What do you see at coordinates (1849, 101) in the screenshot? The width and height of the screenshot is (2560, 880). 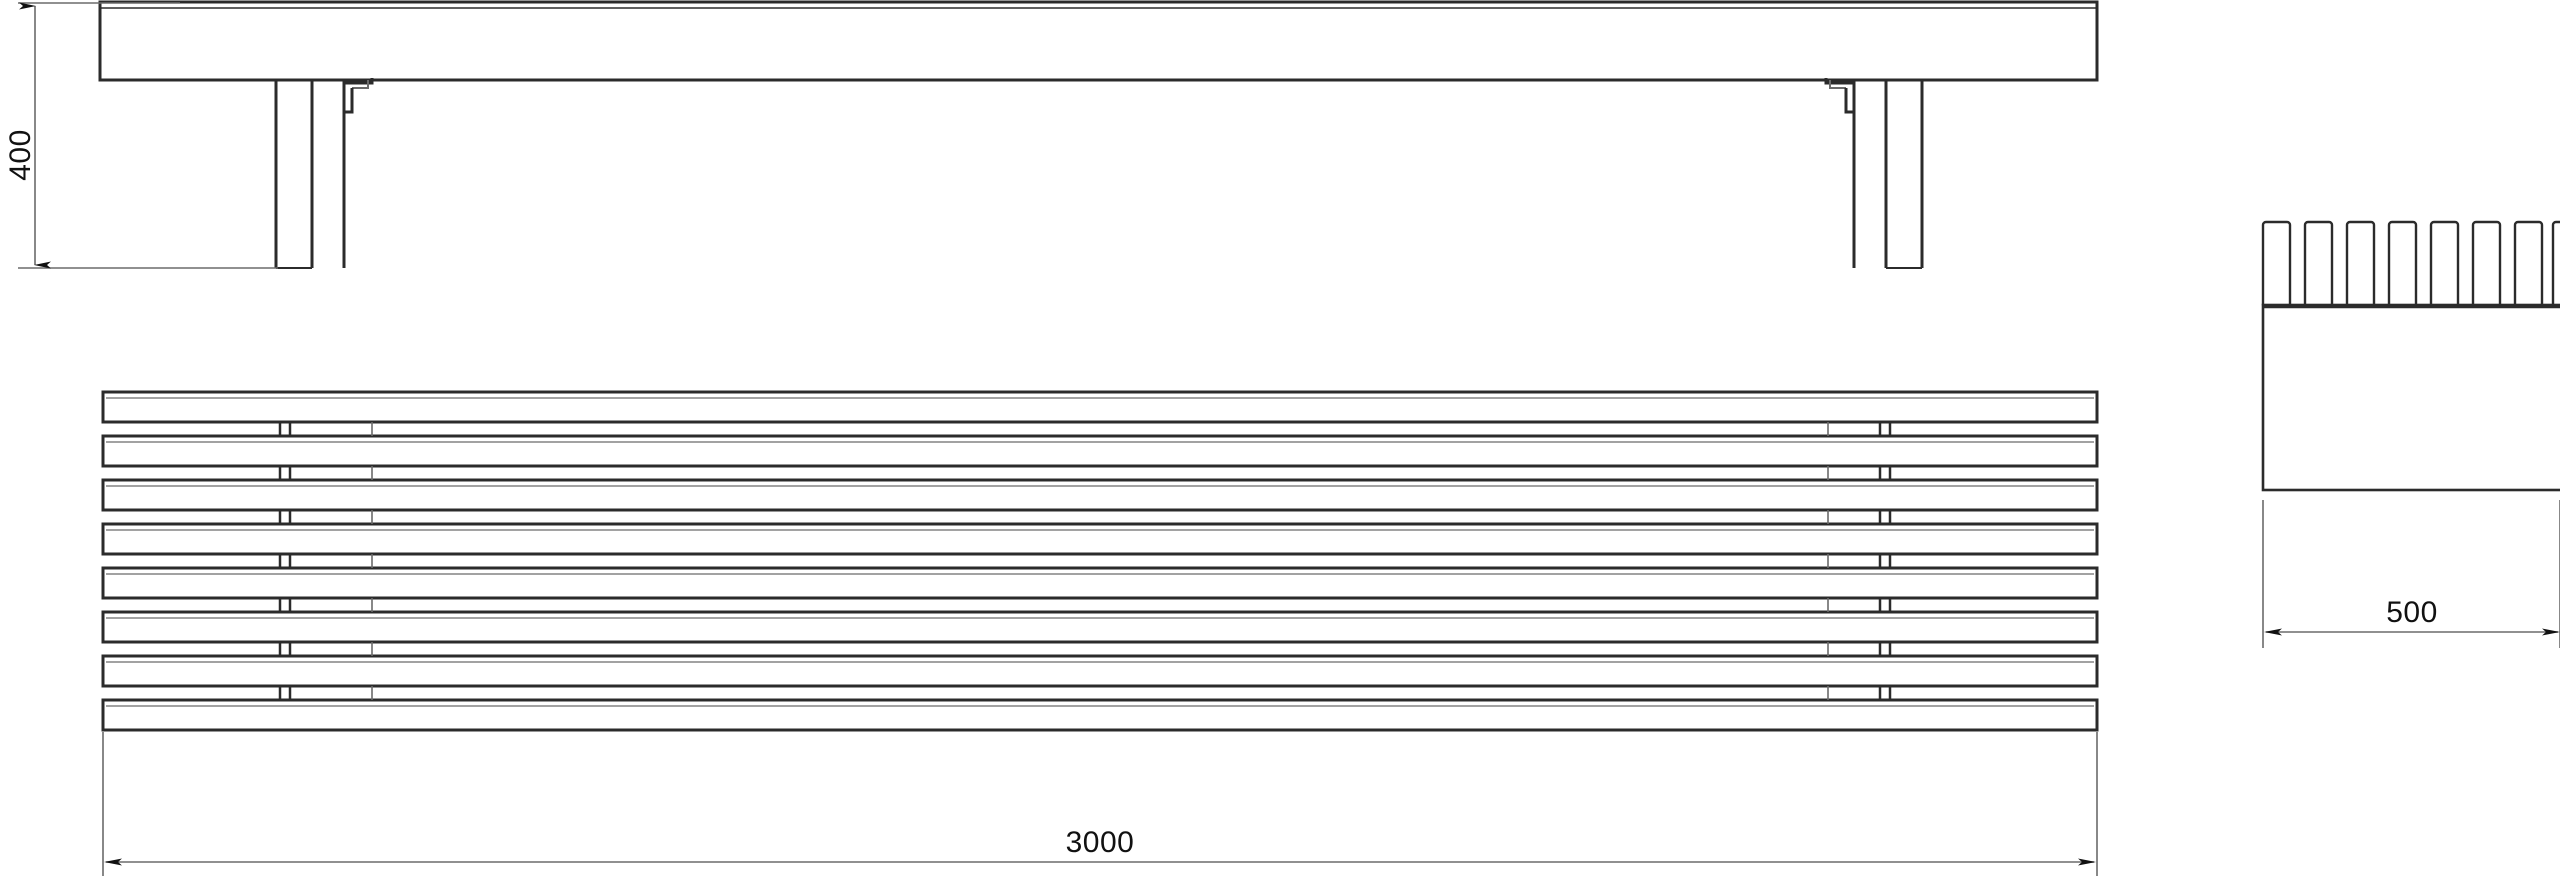 I see `bracket-right-tail` at bounding box center [1849, 101].